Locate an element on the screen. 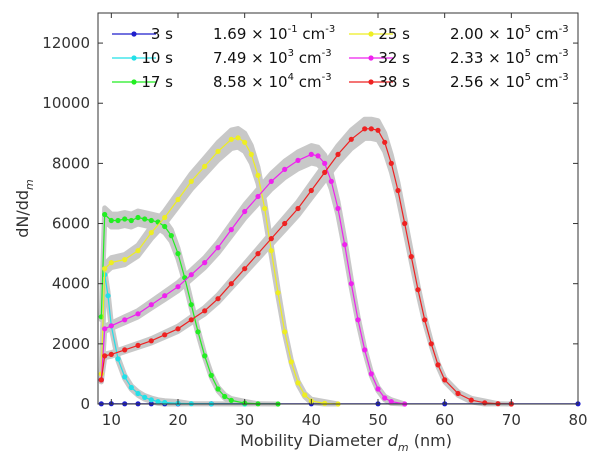  legend-label: 25 s is located at coordinates (394, 34).